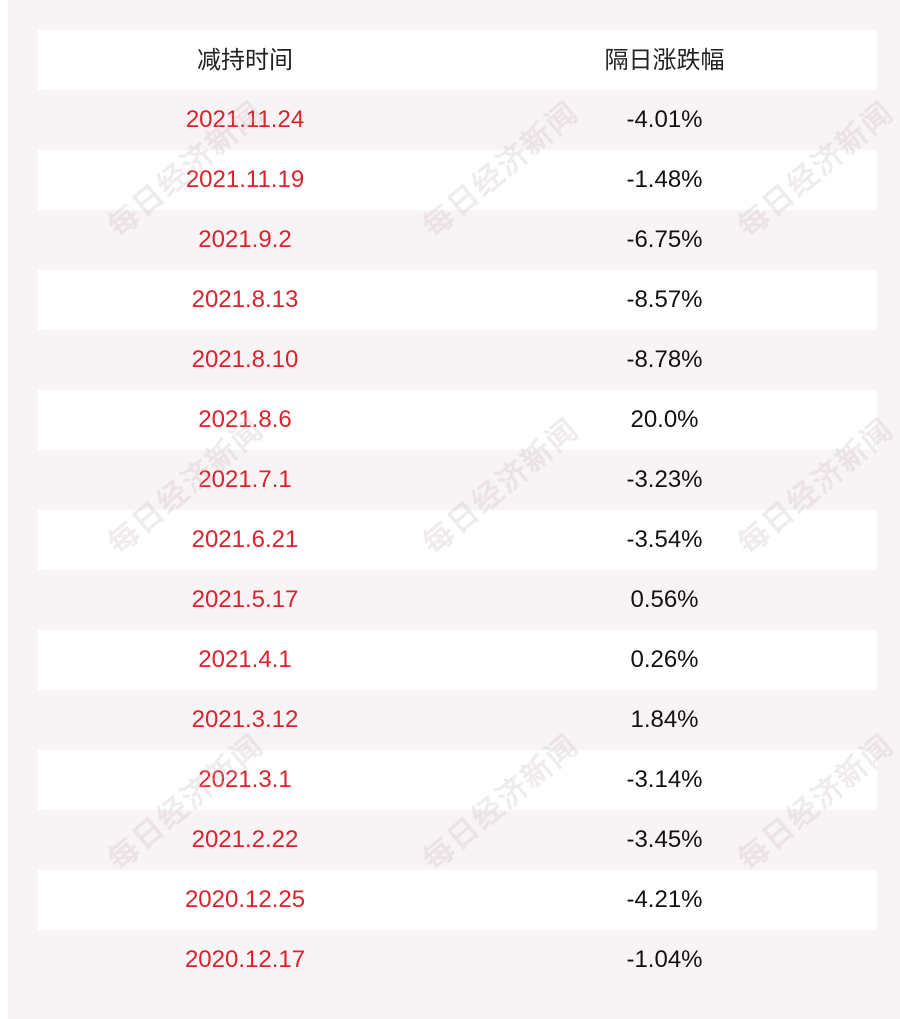 This screenshot has width=900, height=1019. I want to click on change-cell: -8.57%, so click(664, 299).